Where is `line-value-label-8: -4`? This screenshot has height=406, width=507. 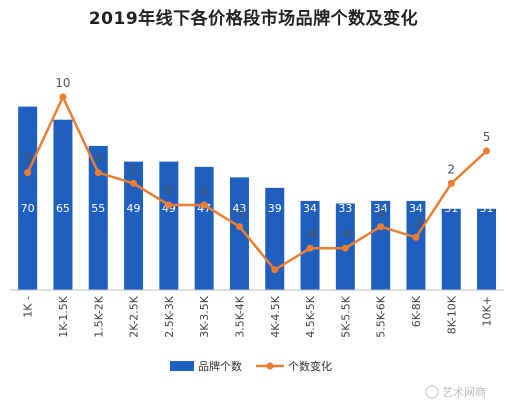
line-value-label-8: -4 is located at coordinates (310, 234).